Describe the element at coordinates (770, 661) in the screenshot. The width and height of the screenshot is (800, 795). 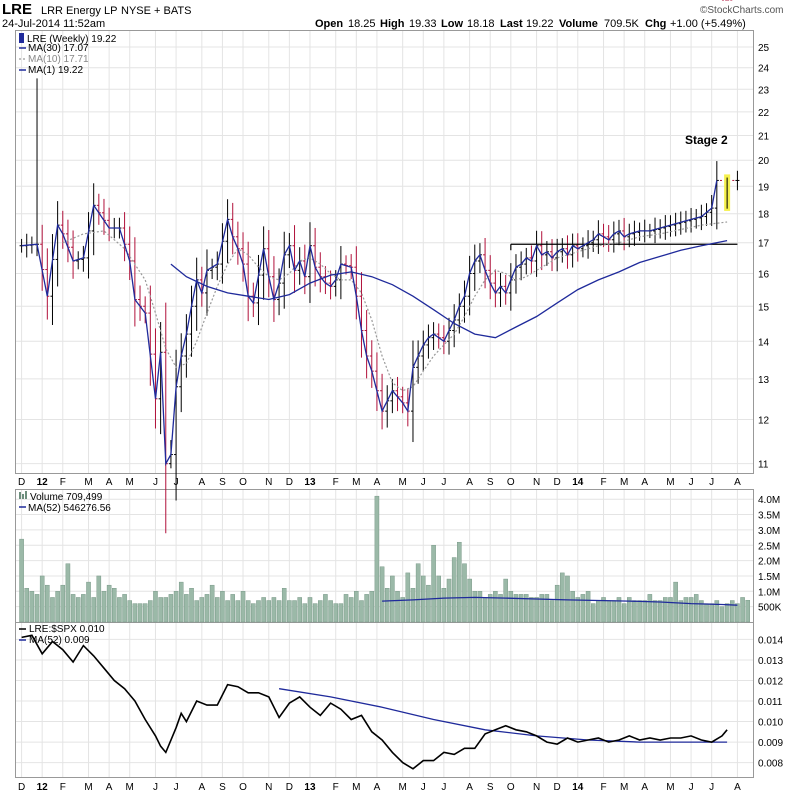
I see `ratio-y-tick-label: 0.013` at that location.